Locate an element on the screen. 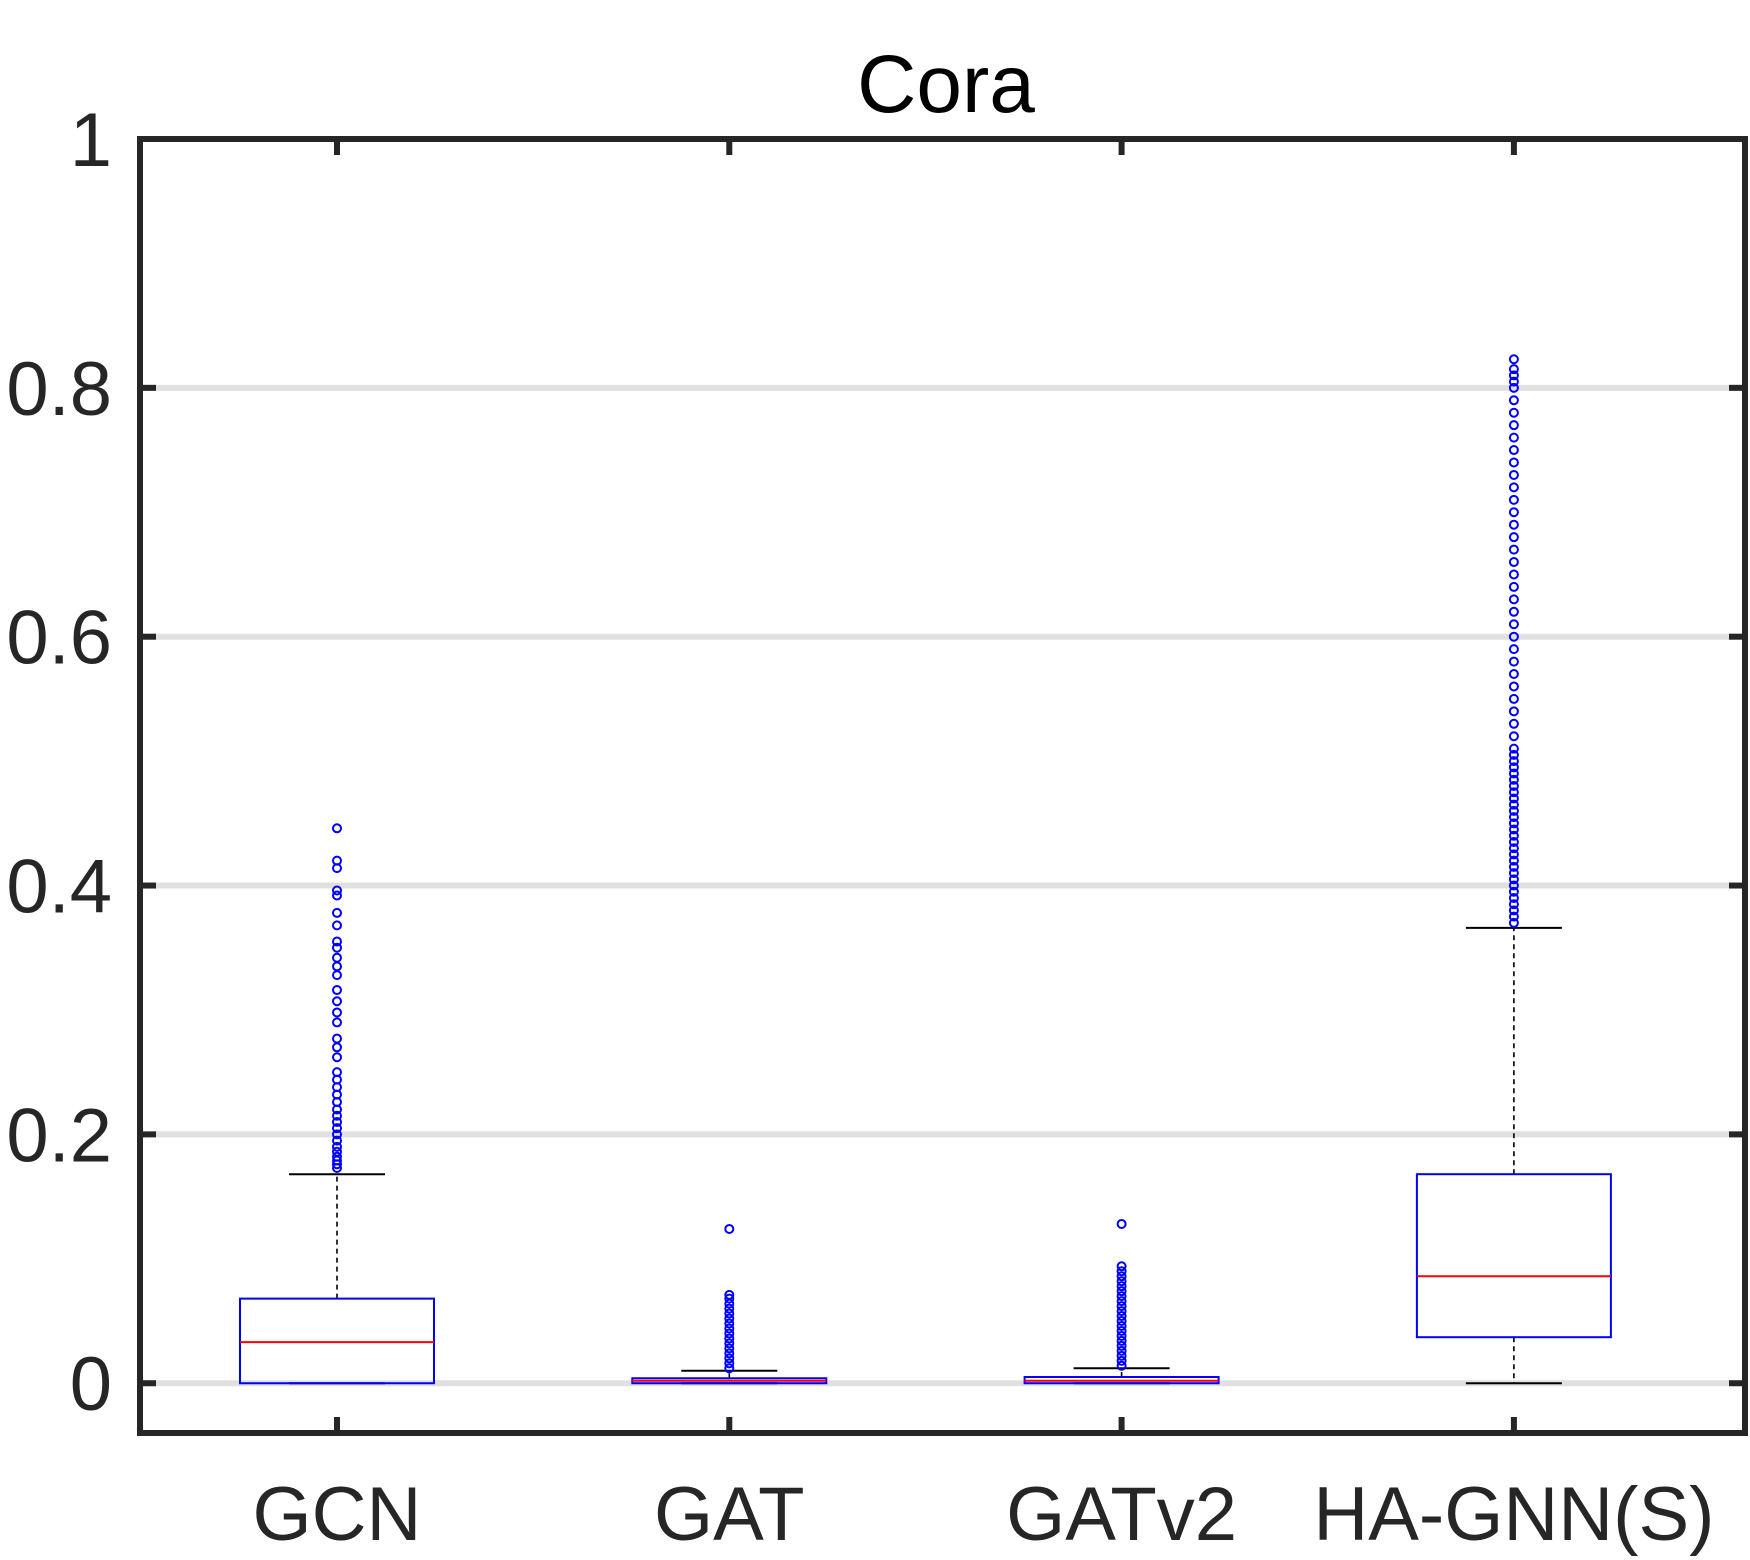 The image size is (1750, 1560). box-gcn is located at coordinates (337, 1341).